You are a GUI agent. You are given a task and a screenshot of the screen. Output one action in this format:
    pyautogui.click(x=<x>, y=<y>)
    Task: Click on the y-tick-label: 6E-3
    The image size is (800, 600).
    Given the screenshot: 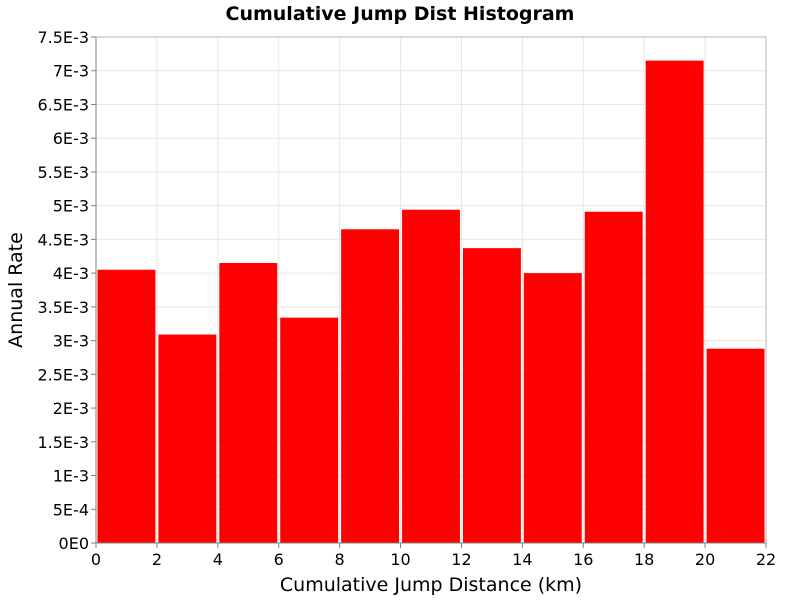 What is the action you would take?
    pyautogui.click(x=71, y=138)
    